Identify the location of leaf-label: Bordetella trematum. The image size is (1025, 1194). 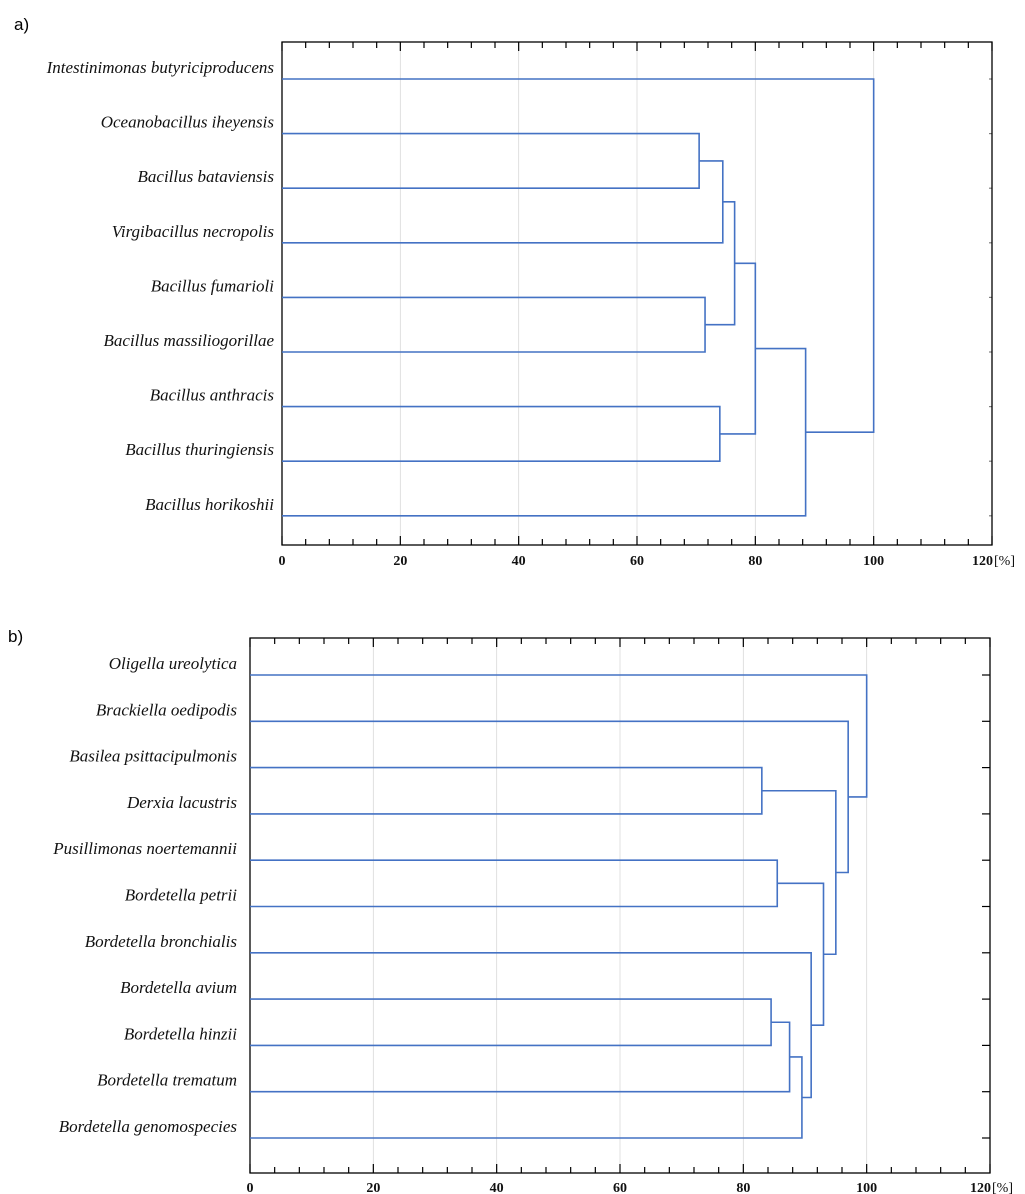
(167, 1080).